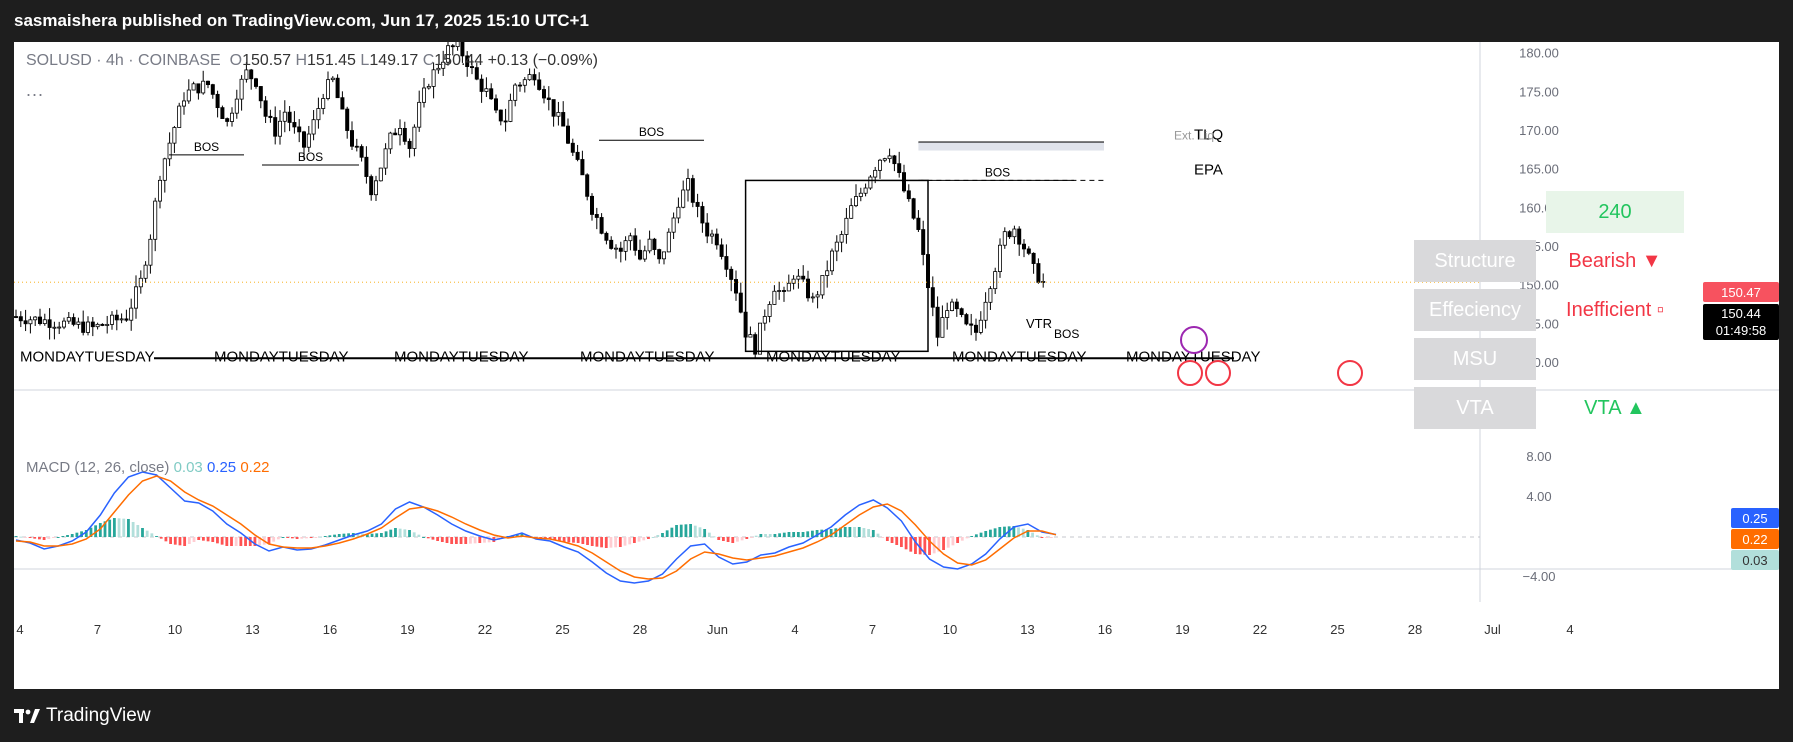 This screenshot has width=1793, height=742. I want to click on tradingview-logo-icon, so click(27, 715).